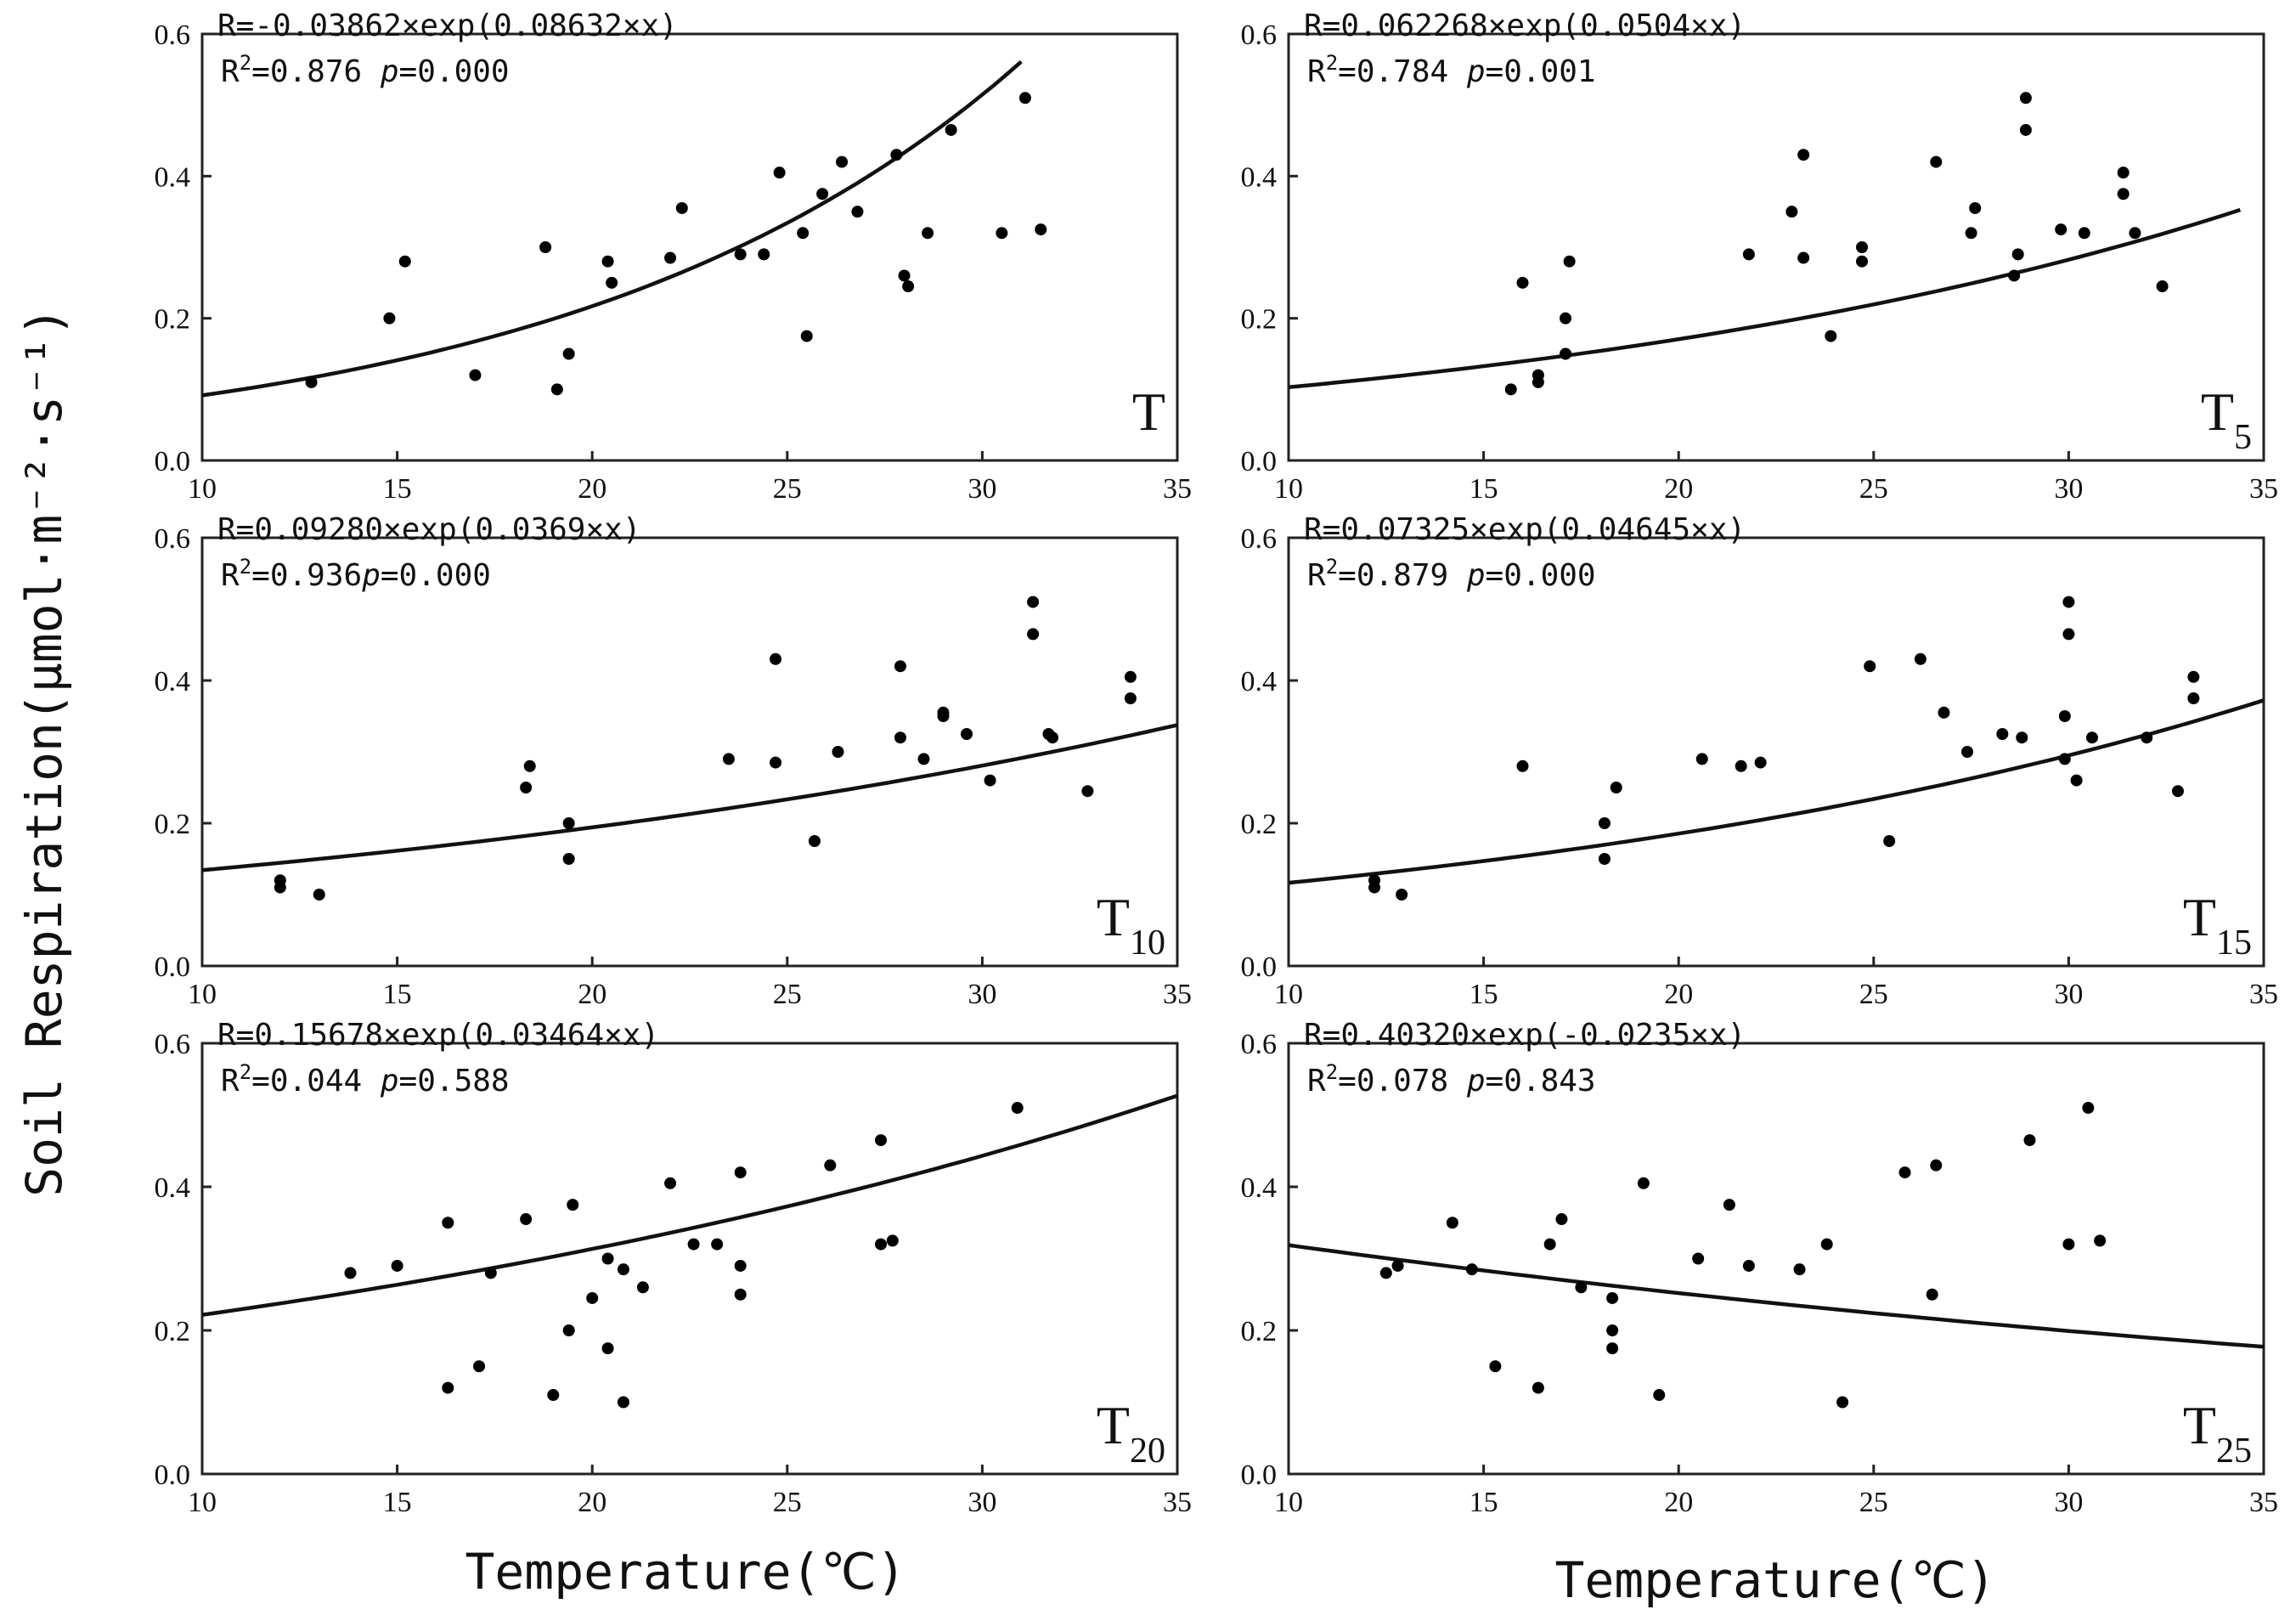  Describe the element at coordinates (356, 574) in the screenshot. I see `fit-statistics: R2=0.936p=0.000` at that location.